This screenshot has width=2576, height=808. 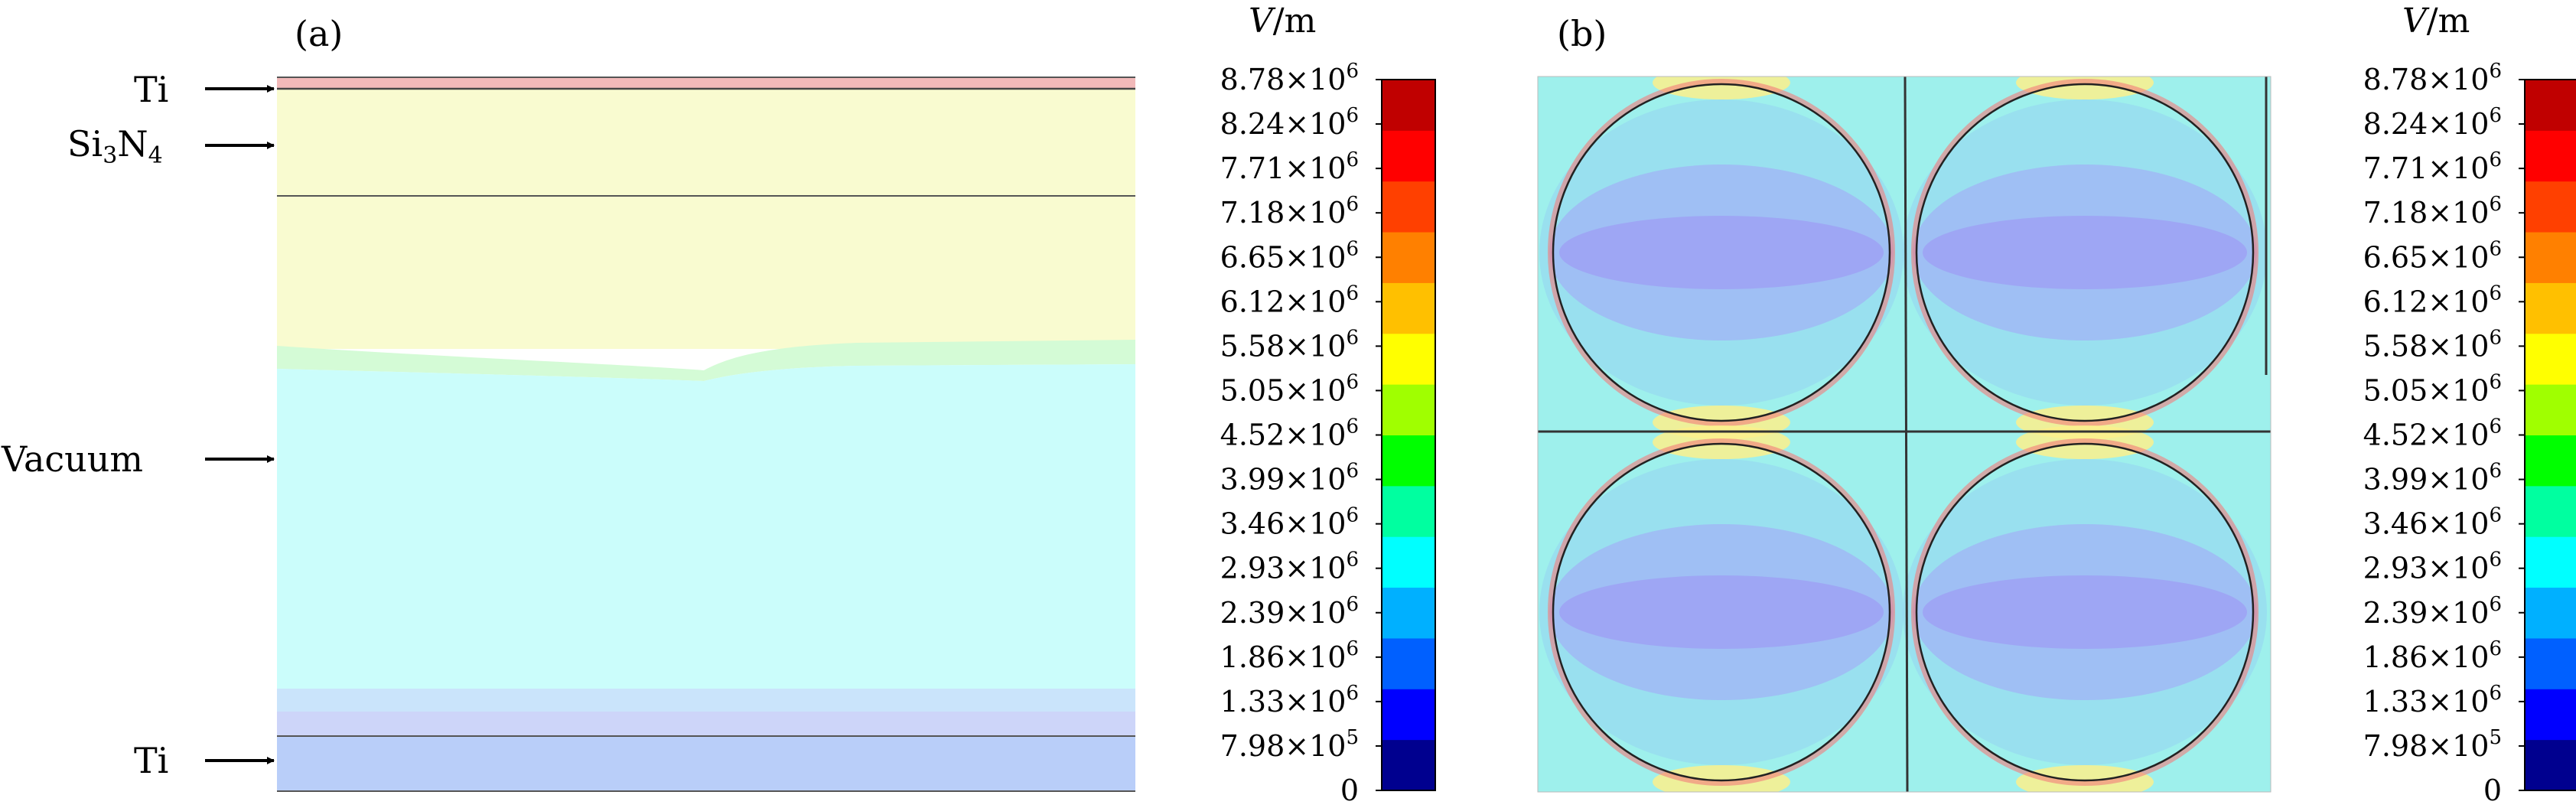 What do you see at coordinates (1722, 778) in the screenshot?
I see `hotspot` at bounding box center [1722, 778].